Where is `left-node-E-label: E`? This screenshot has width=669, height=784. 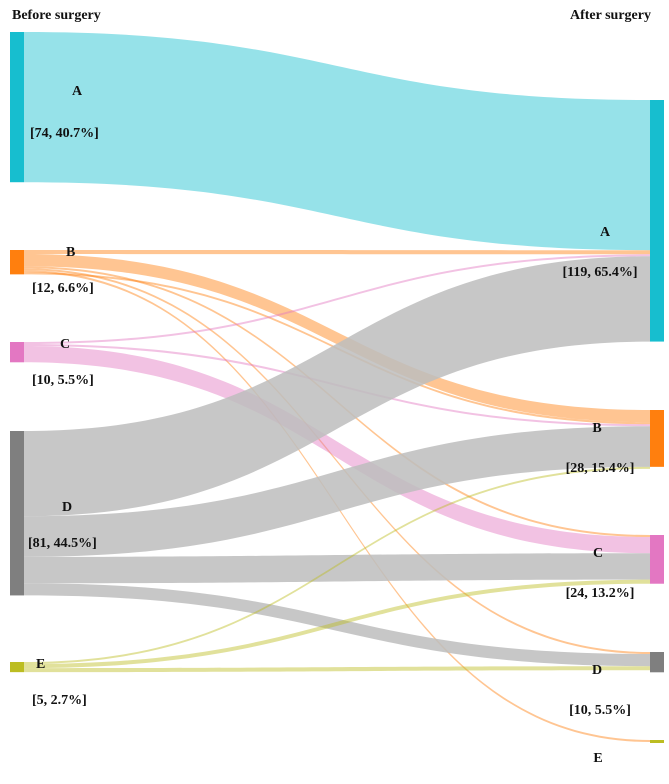 left-node-E-label: E is located at coordinates (40, 664).